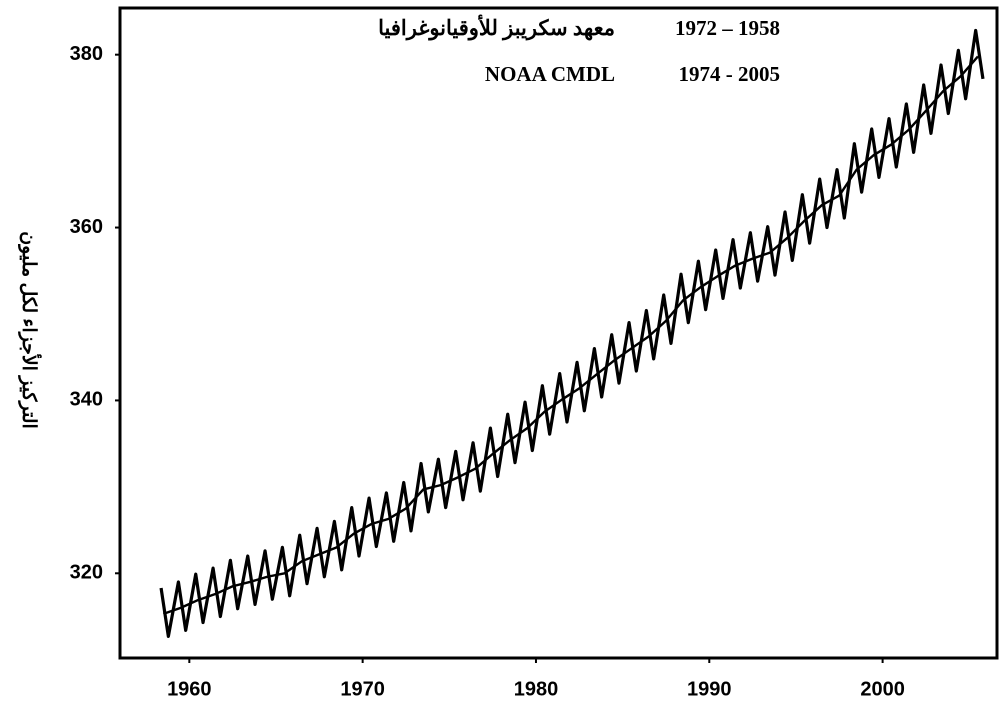  I want to click on x-tick-label: 1970, so click(362, 689).